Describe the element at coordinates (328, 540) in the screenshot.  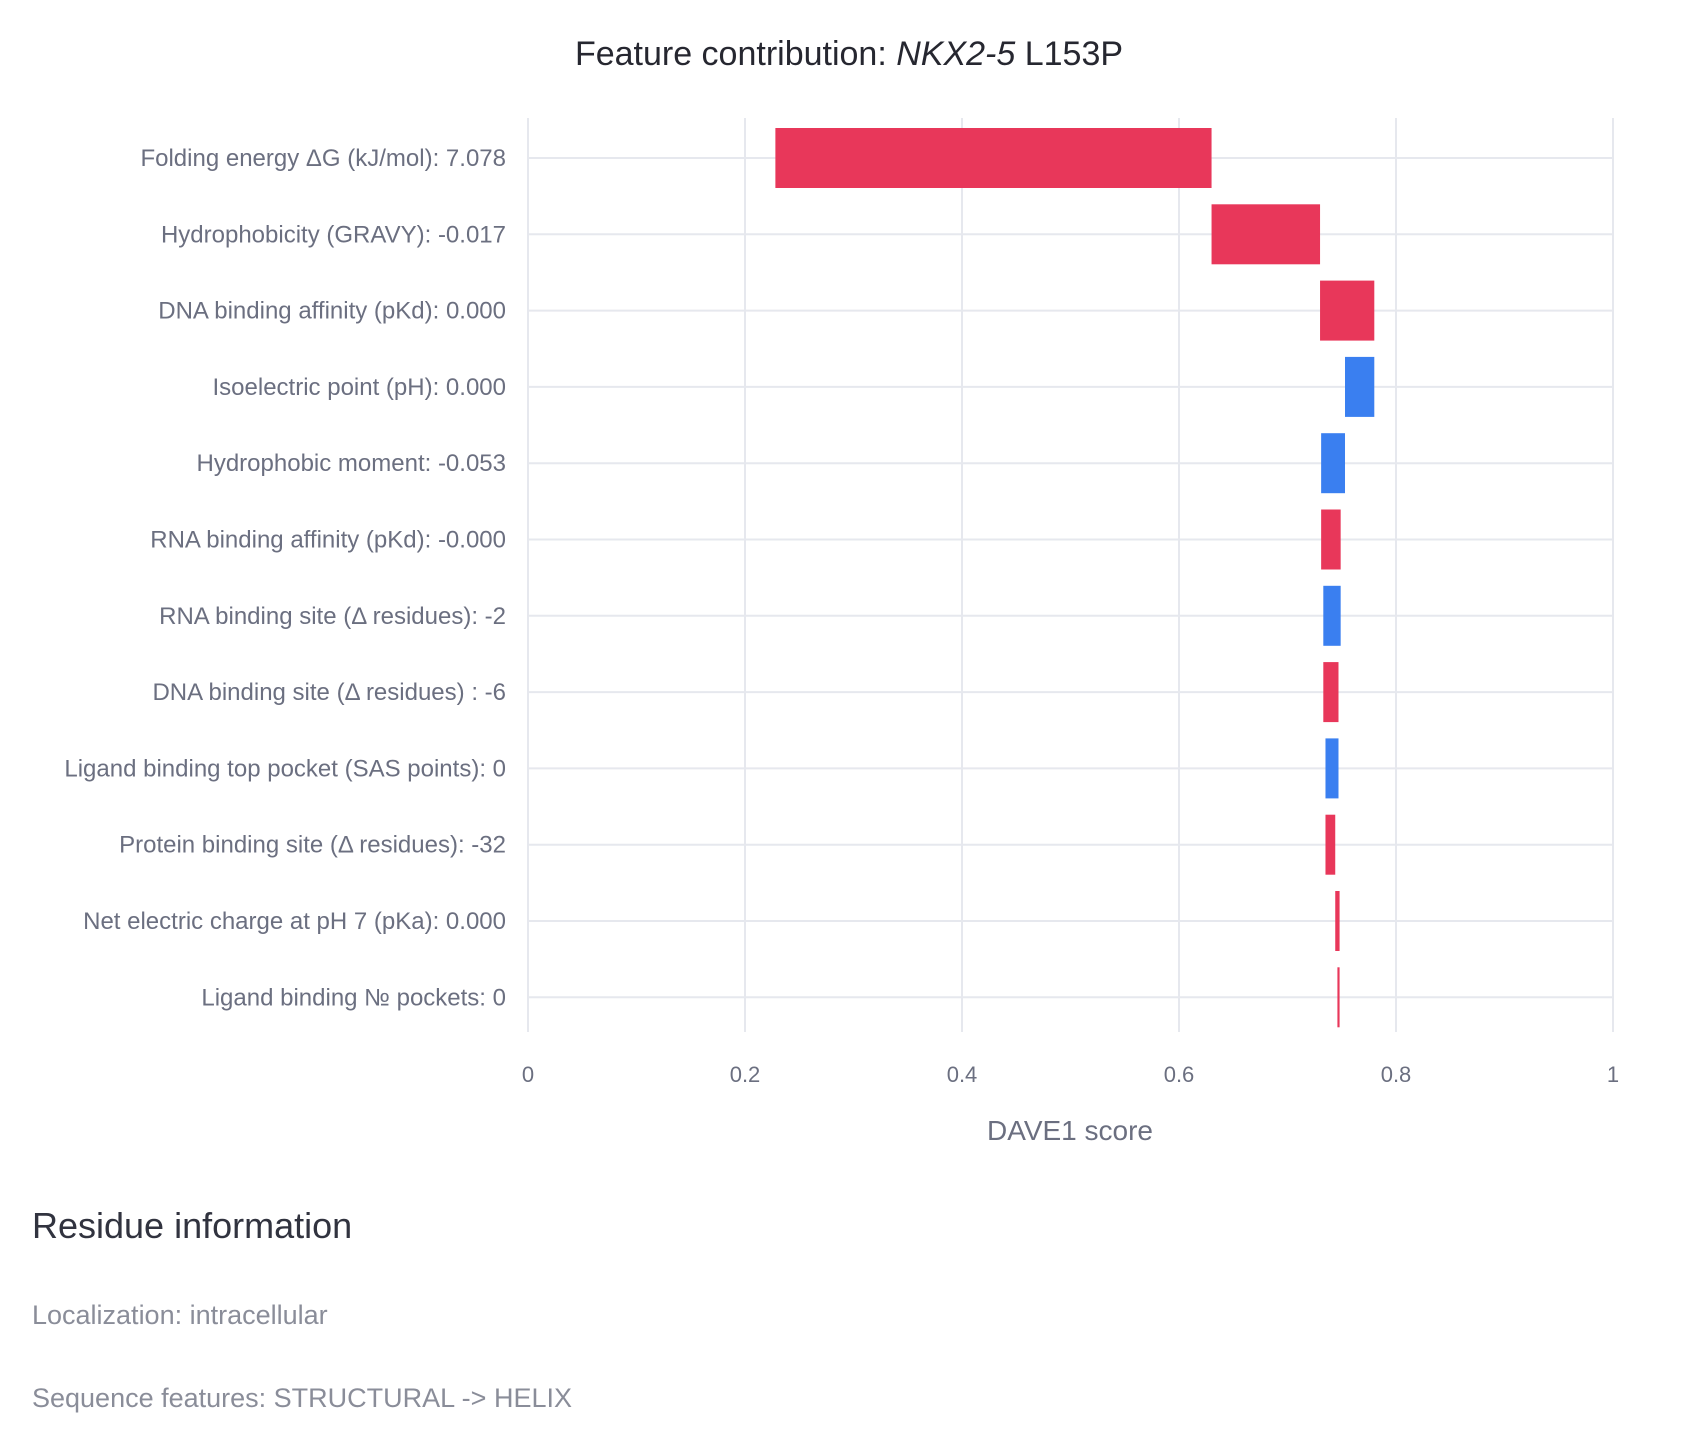
I see `category-label: RNA binding affinity (pKd): -0.000` at that location.